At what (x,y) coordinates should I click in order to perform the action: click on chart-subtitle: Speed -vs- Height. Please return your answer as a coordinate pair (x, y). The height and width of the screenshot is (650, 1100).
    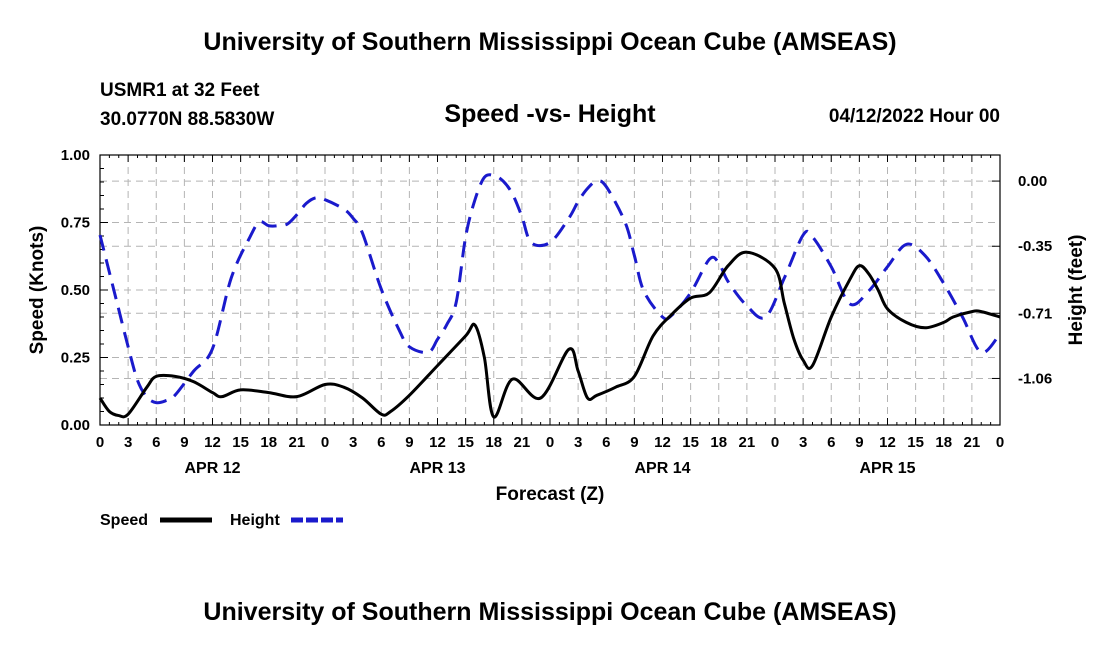
    Looking at the image, I should click on (550, 114).